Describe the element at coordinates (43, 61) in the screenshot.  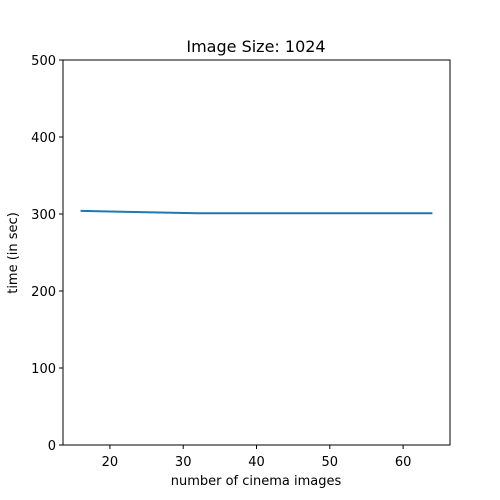
I see `y-tick-label: 500` at that location.